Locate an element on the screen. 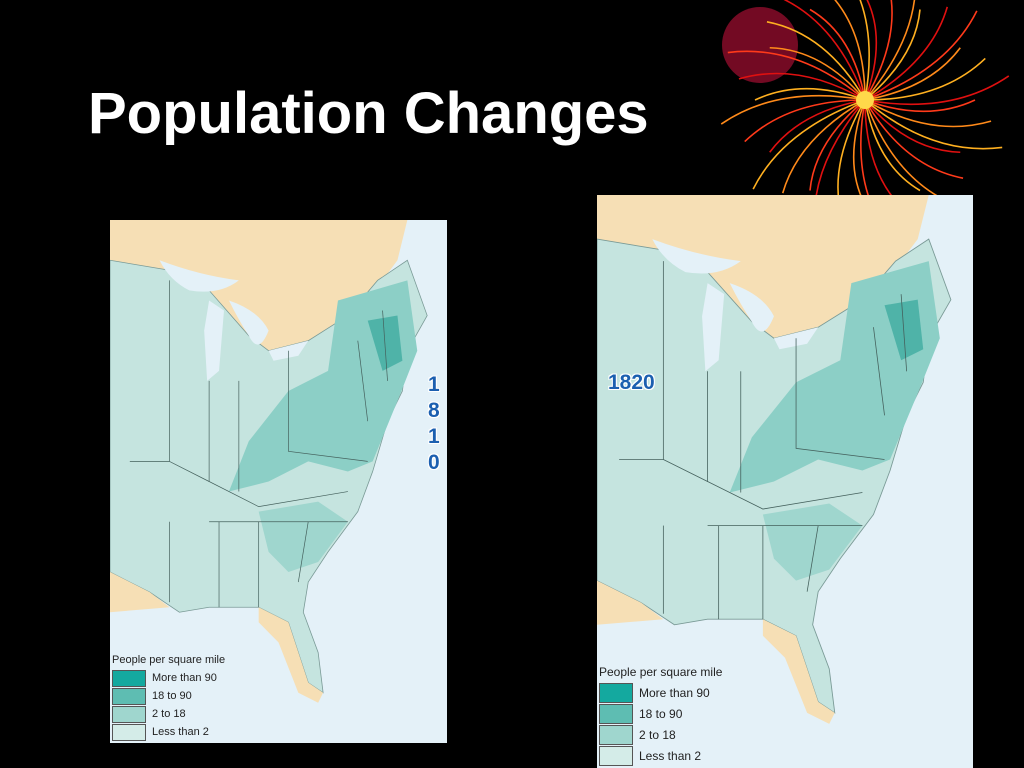  year-label: 1810 is located at coordinates (434, 423).